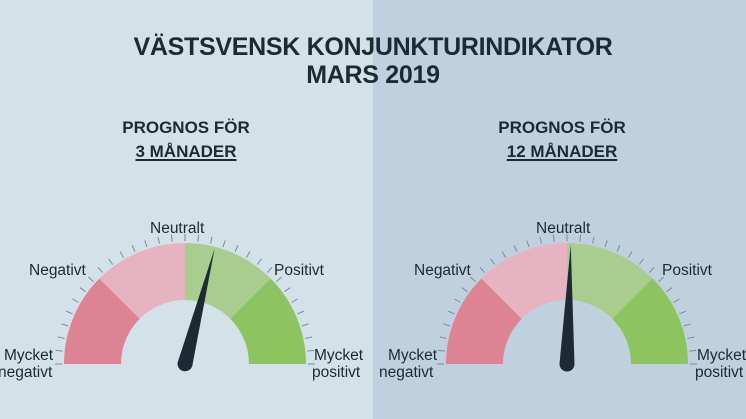 Image resolution: width=746 pixels, height=419 pixels. I want to click on gauge-12m-label-positive: Positivt, so click(687, 270).